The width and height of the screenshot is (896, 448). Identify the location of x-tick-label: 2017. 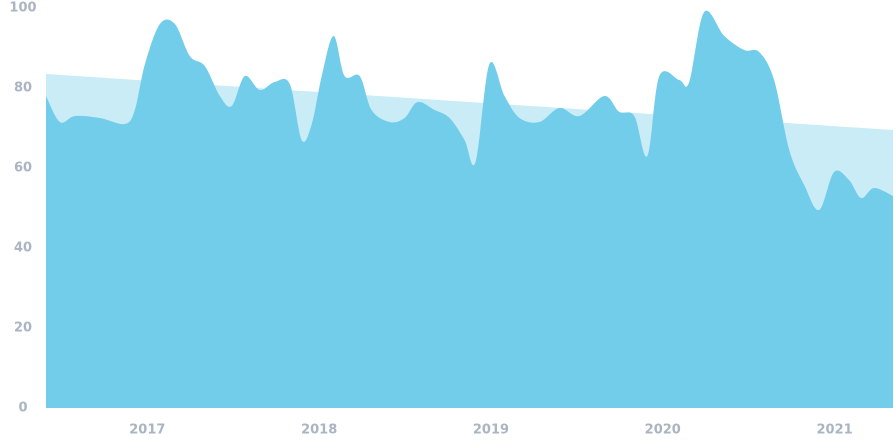
(147, 430).